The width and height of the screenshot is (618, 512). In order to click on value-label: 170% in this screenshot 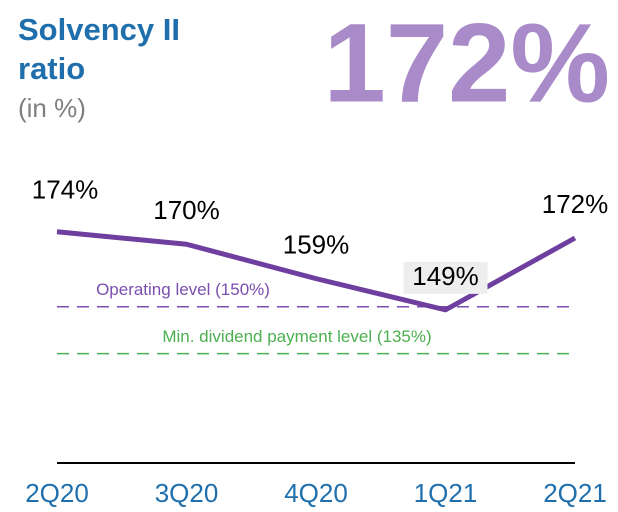, I will do `click(186, 210)`.